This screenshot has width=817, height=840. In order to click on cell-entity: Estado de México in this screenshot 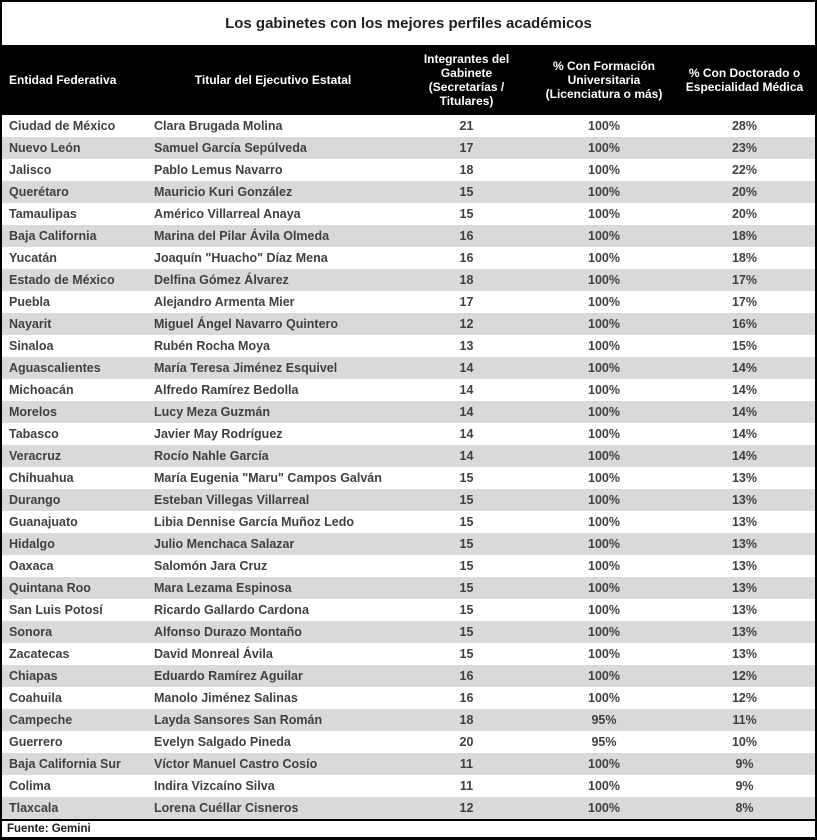, I will do `click(62, 280)`.